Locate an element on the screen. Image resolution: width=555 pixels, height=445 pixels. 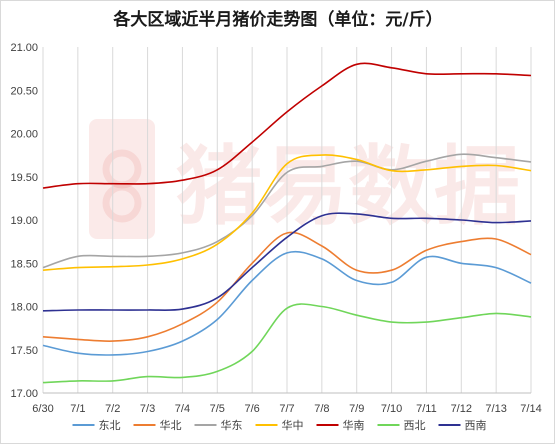
watermark-logo-ring-top is located at coordinates (122, 169).